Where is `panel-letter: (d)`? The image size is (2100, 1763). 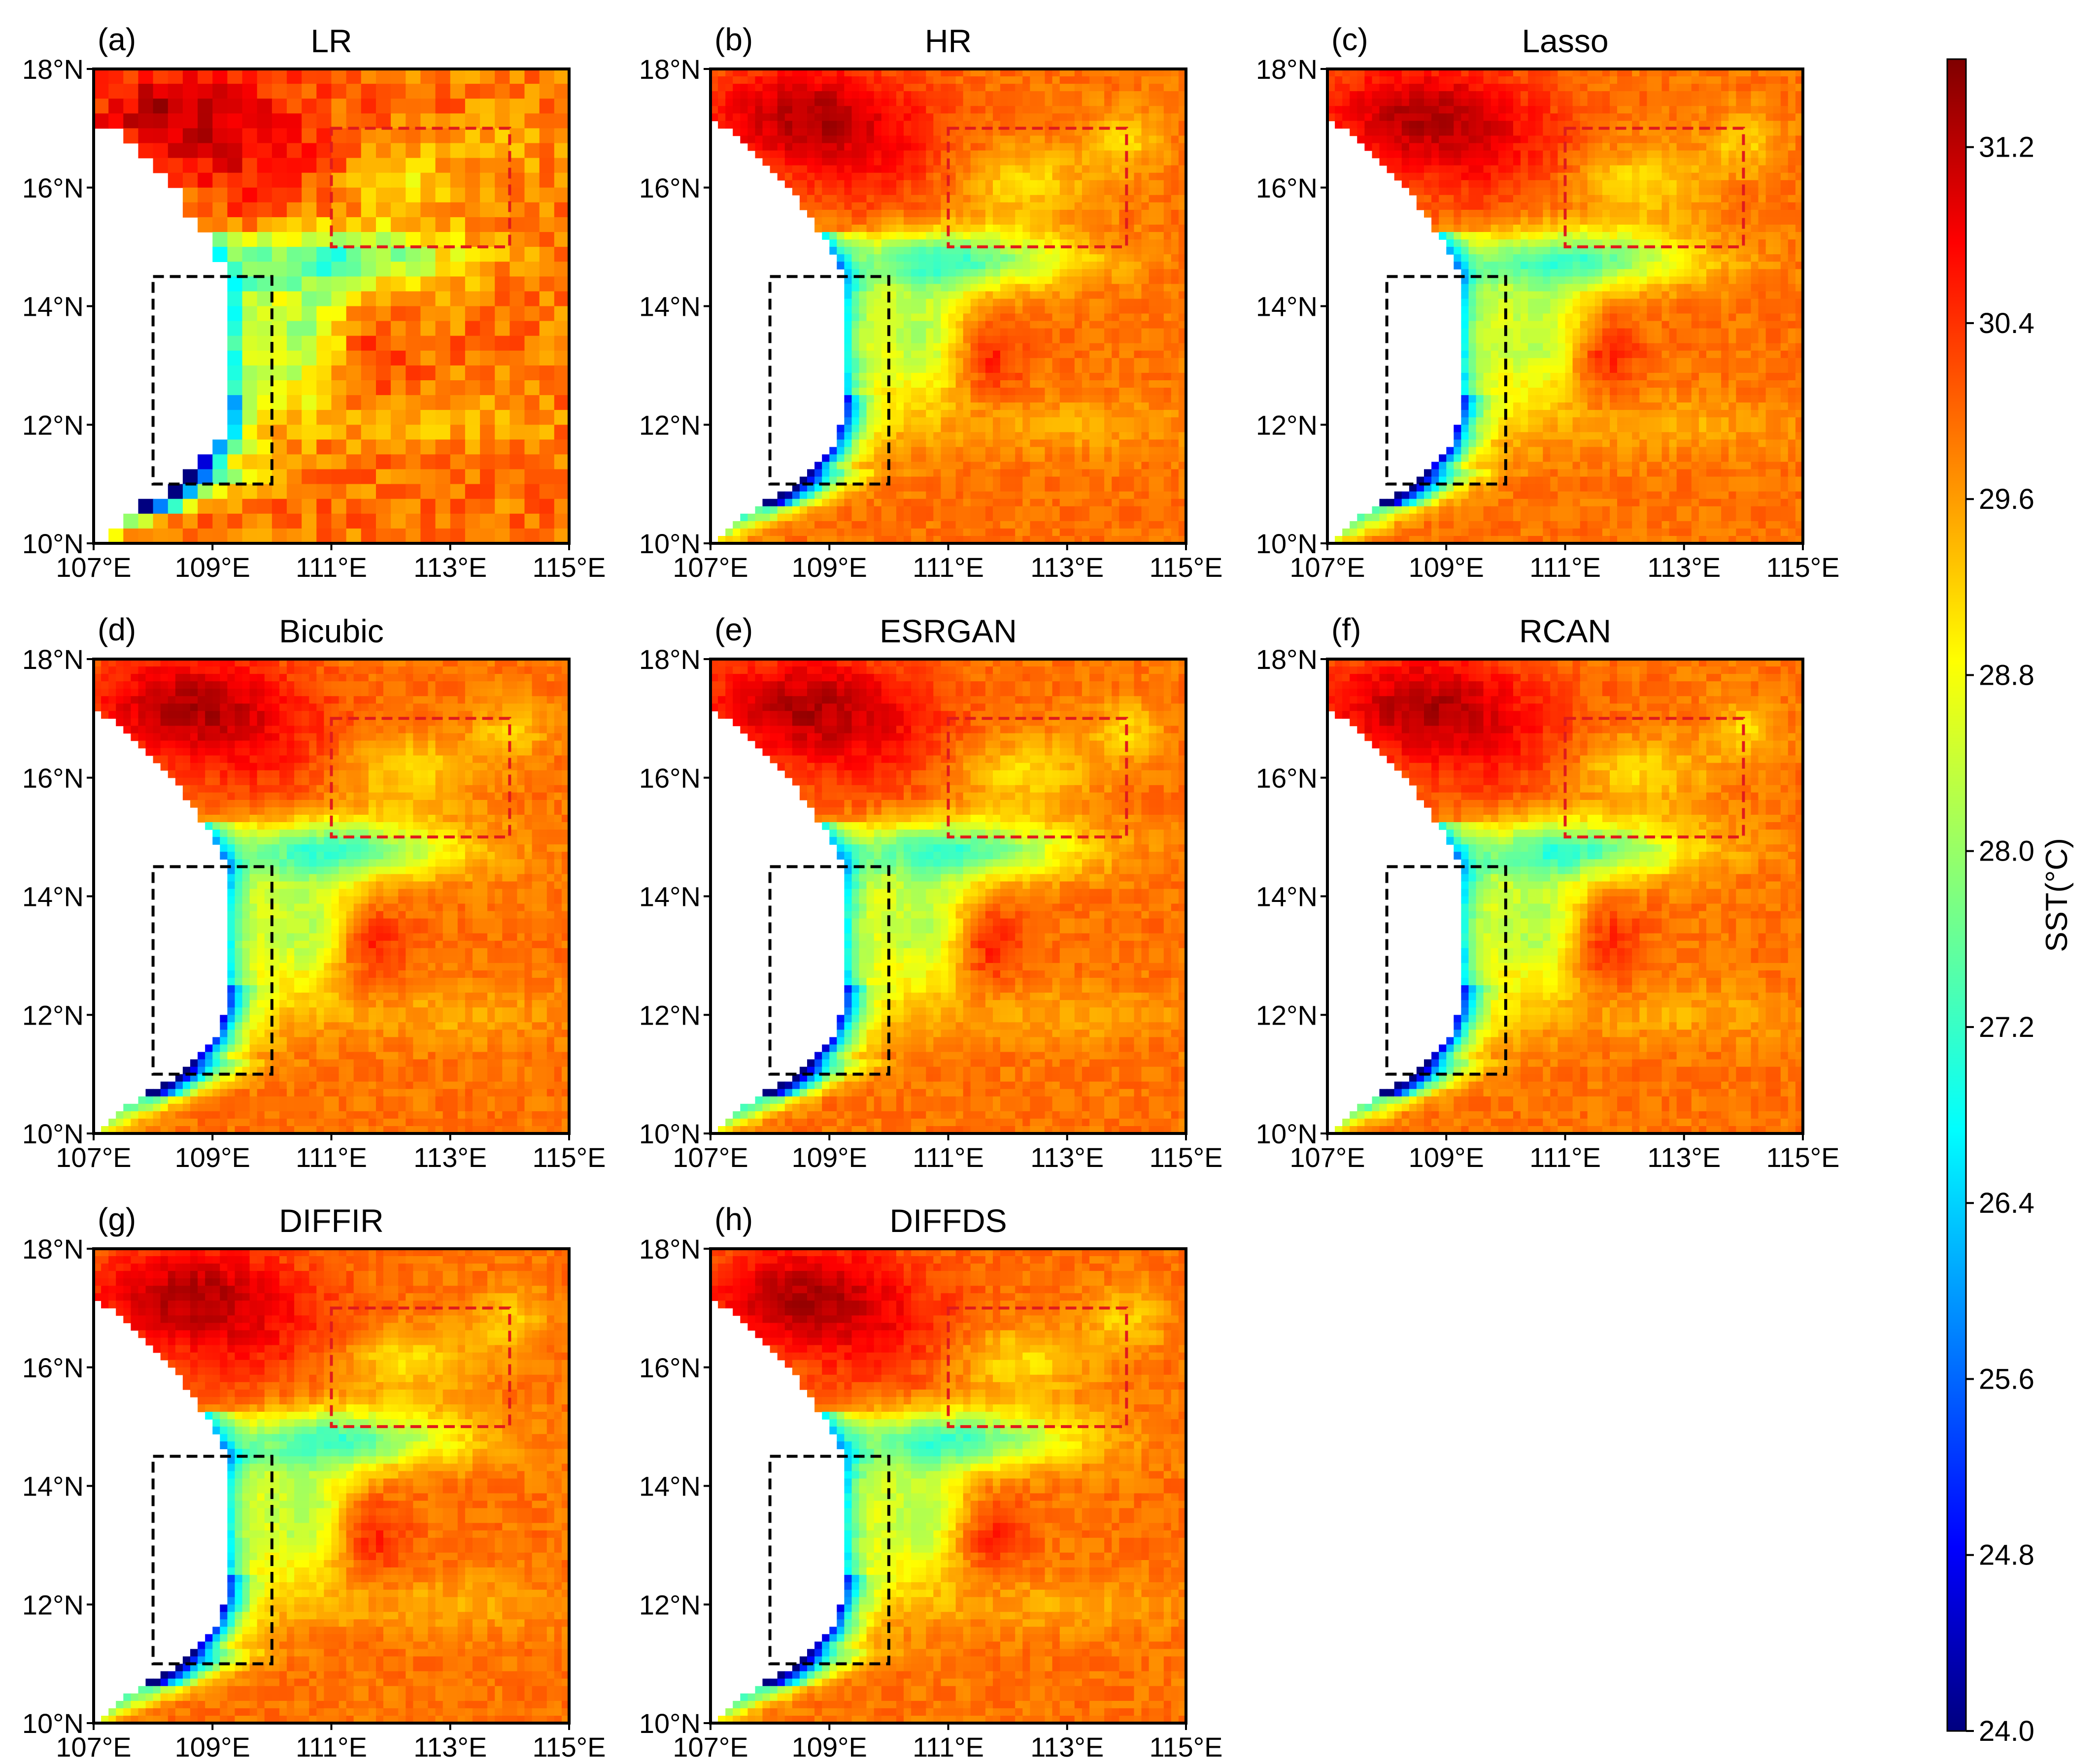
panel-letter: (d) is located at coordinates (117, 629).